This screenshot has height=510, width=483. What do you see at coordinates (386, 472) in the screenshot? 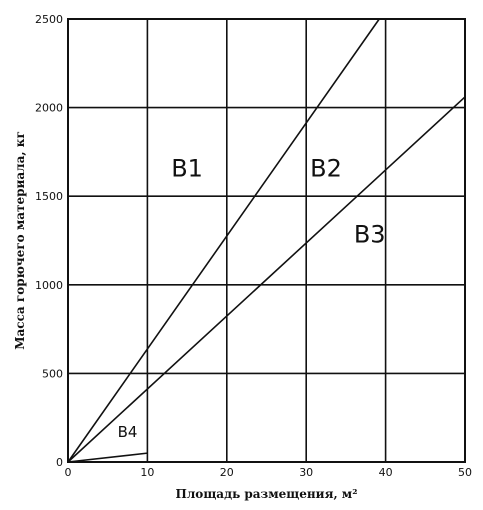
I see `x-tick-label: 40` at bounding box center [386, 472].